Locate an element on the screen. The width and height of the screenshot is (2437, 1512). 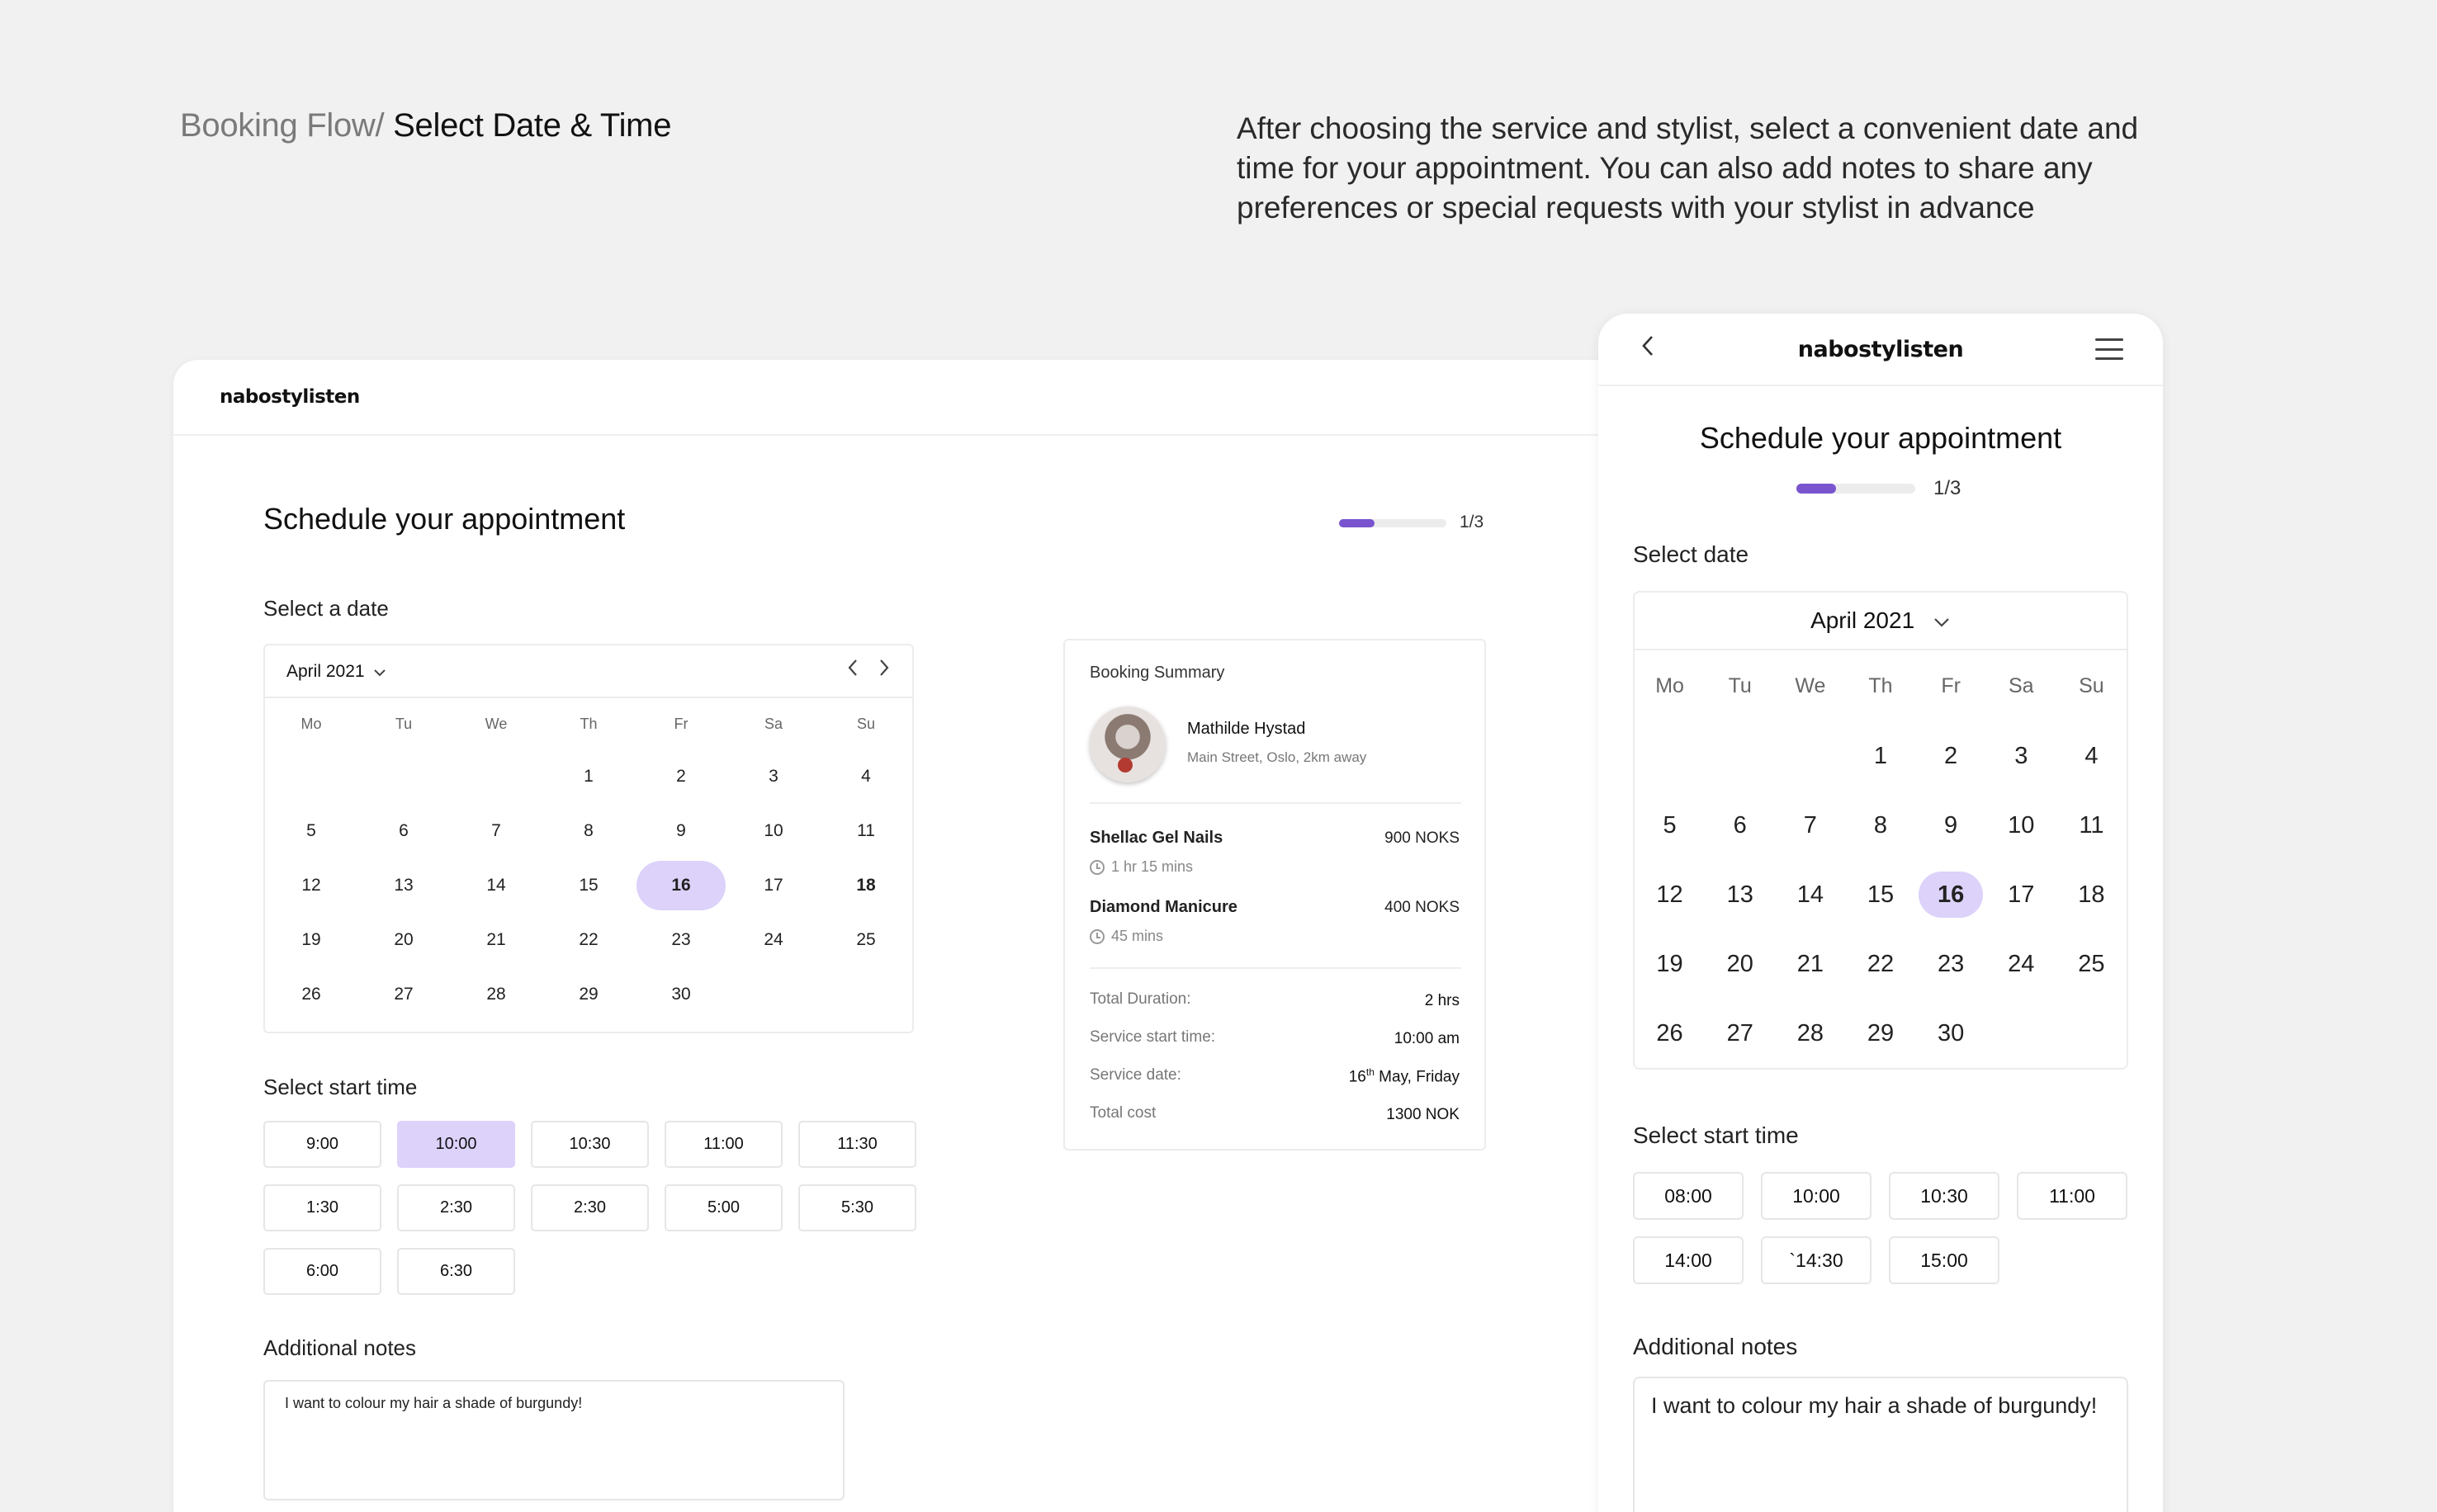
time-slot-button: `14:30 is located at coordinates (1816, 1260).